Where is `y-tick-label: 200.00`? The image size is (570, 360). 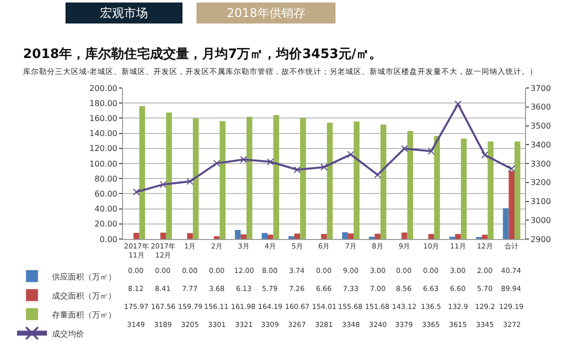
y-tick-label: 200.00 is located at coordinates (103, 88).